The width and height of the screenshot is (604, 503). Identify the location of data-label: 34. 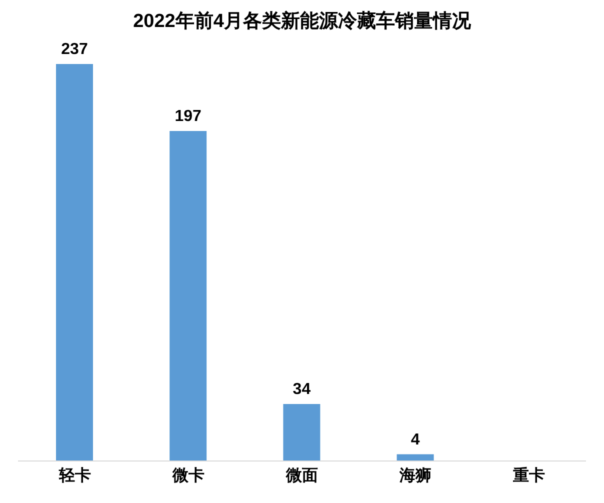
(301, 389).